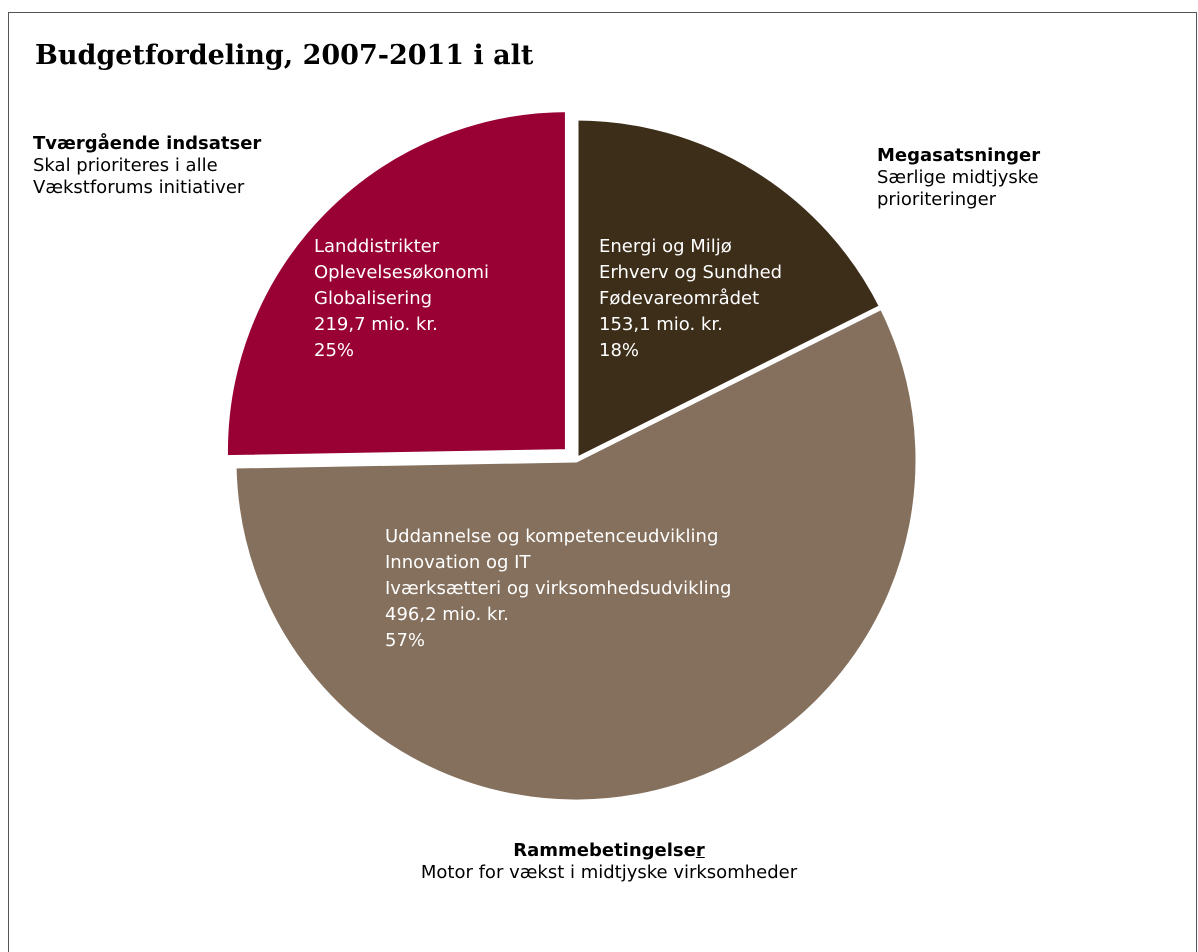  What do you see at coordinates (125, 165) in the screenshot?
I see `callout-tvaergaaende-line-1: Skal prioriteres i alle` at bounding box center [125, 165].